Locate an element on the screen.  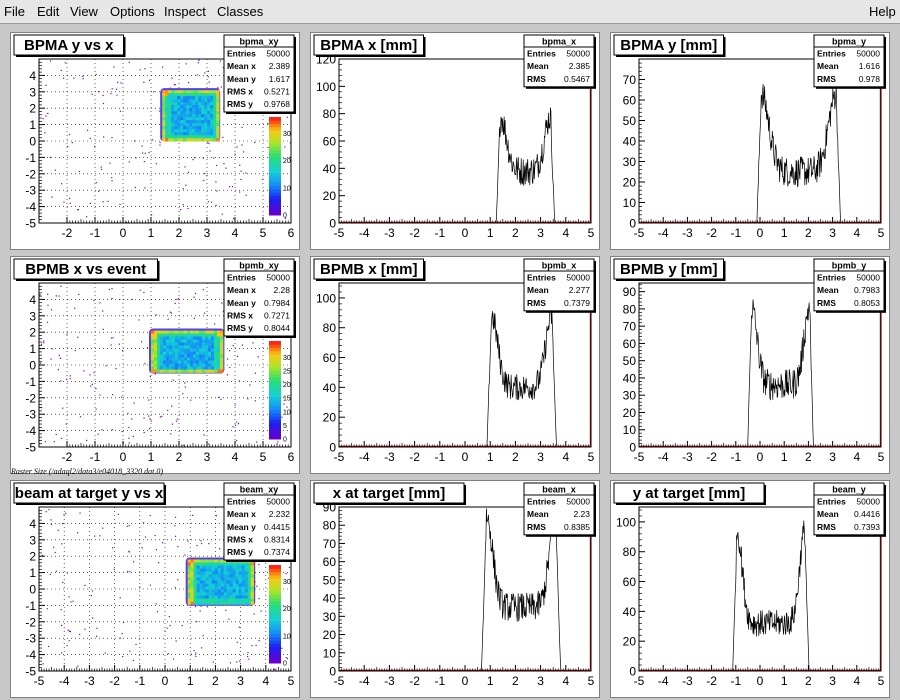
y-tick-label: -4 is located at coordinates (30, 207).